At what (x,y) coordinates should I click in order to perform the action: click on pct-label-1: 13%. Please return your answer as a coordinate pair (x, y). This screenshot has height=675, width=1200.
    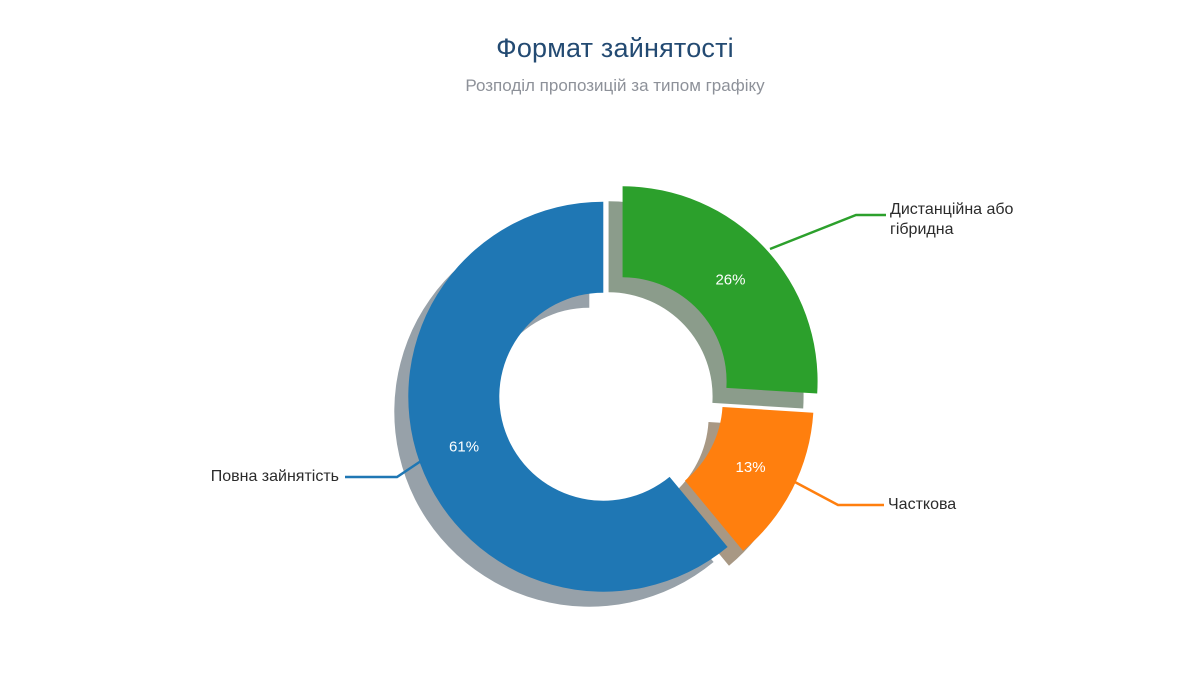
    Looking at the image, I should click on (751, 467).